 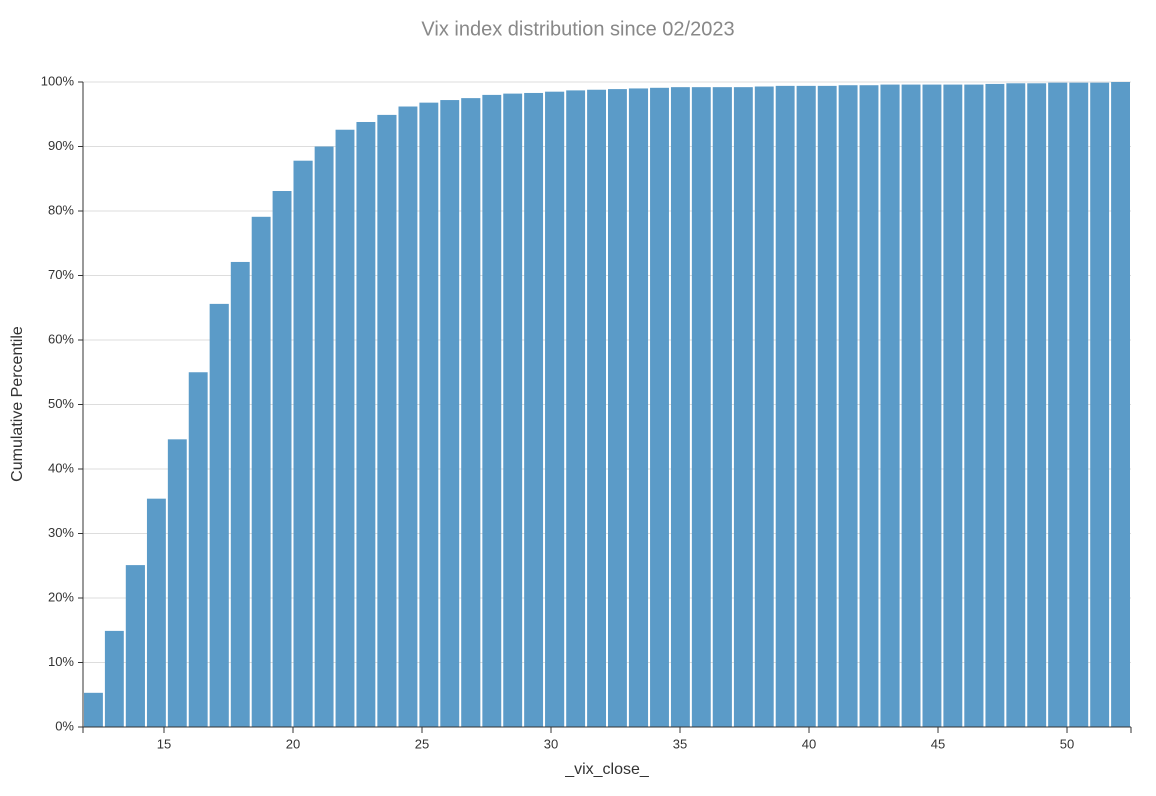 I want to click on y-tick-label: 0%, so click(x=64, y=725).